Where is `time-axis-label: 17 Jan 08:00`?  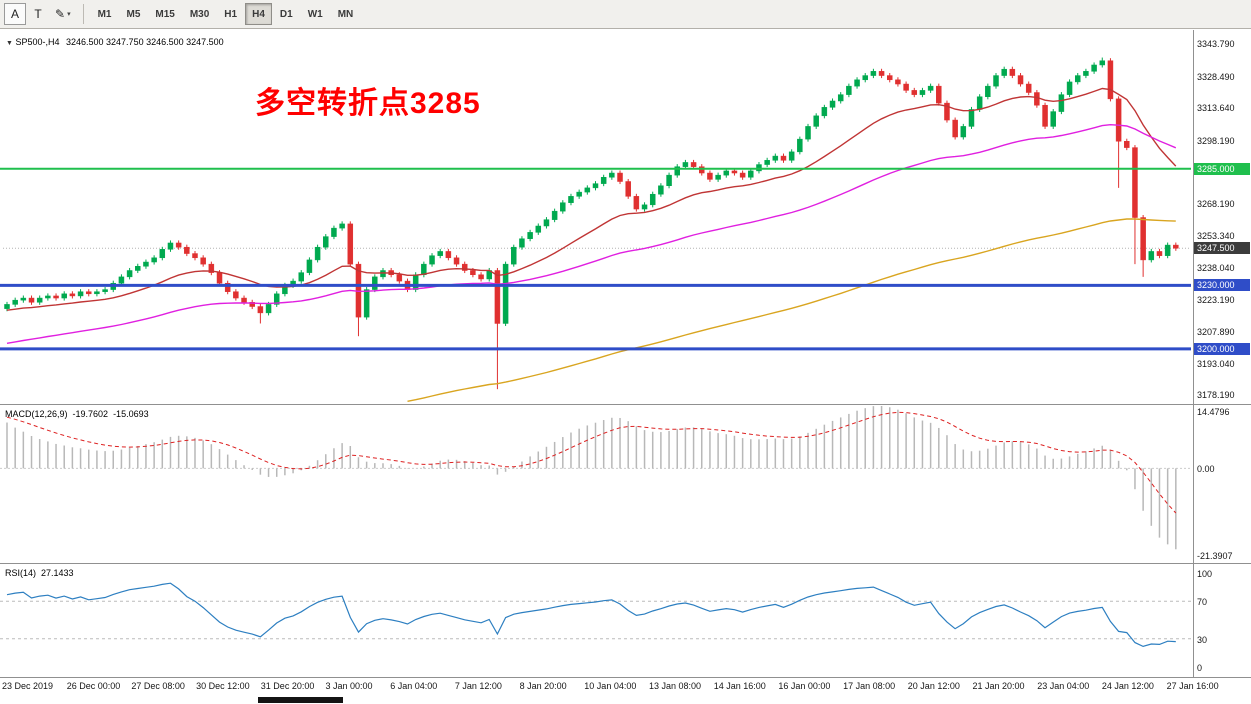 time-axis-label: 17 Jan 08:00 is located at coordinates (869, 686).